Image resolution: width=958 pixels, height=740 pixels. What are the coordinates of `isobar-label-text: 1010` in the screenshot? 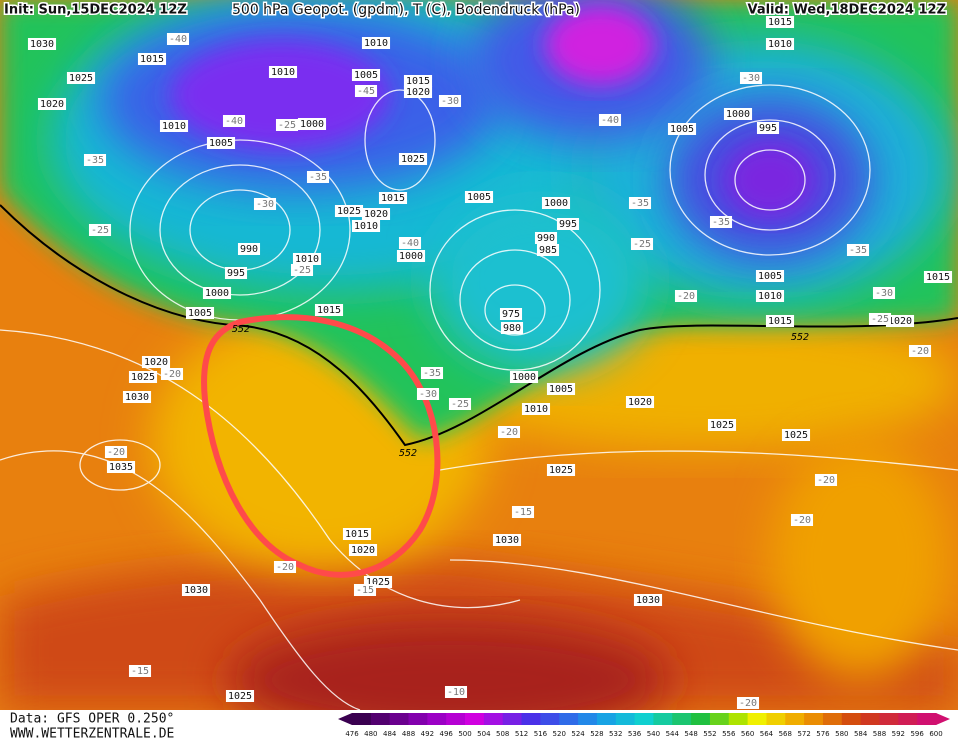 It's located at (307, 259).